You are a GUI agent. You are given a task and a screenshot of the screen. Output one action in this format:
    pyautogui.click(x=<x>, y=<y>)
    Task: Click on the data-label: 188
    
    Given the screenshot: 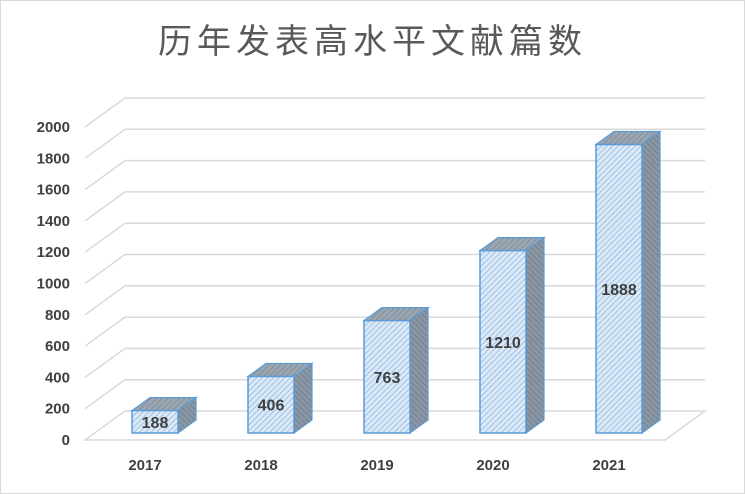 What is the action you would take?
    pyautogui.click(x=155, y=423)
    